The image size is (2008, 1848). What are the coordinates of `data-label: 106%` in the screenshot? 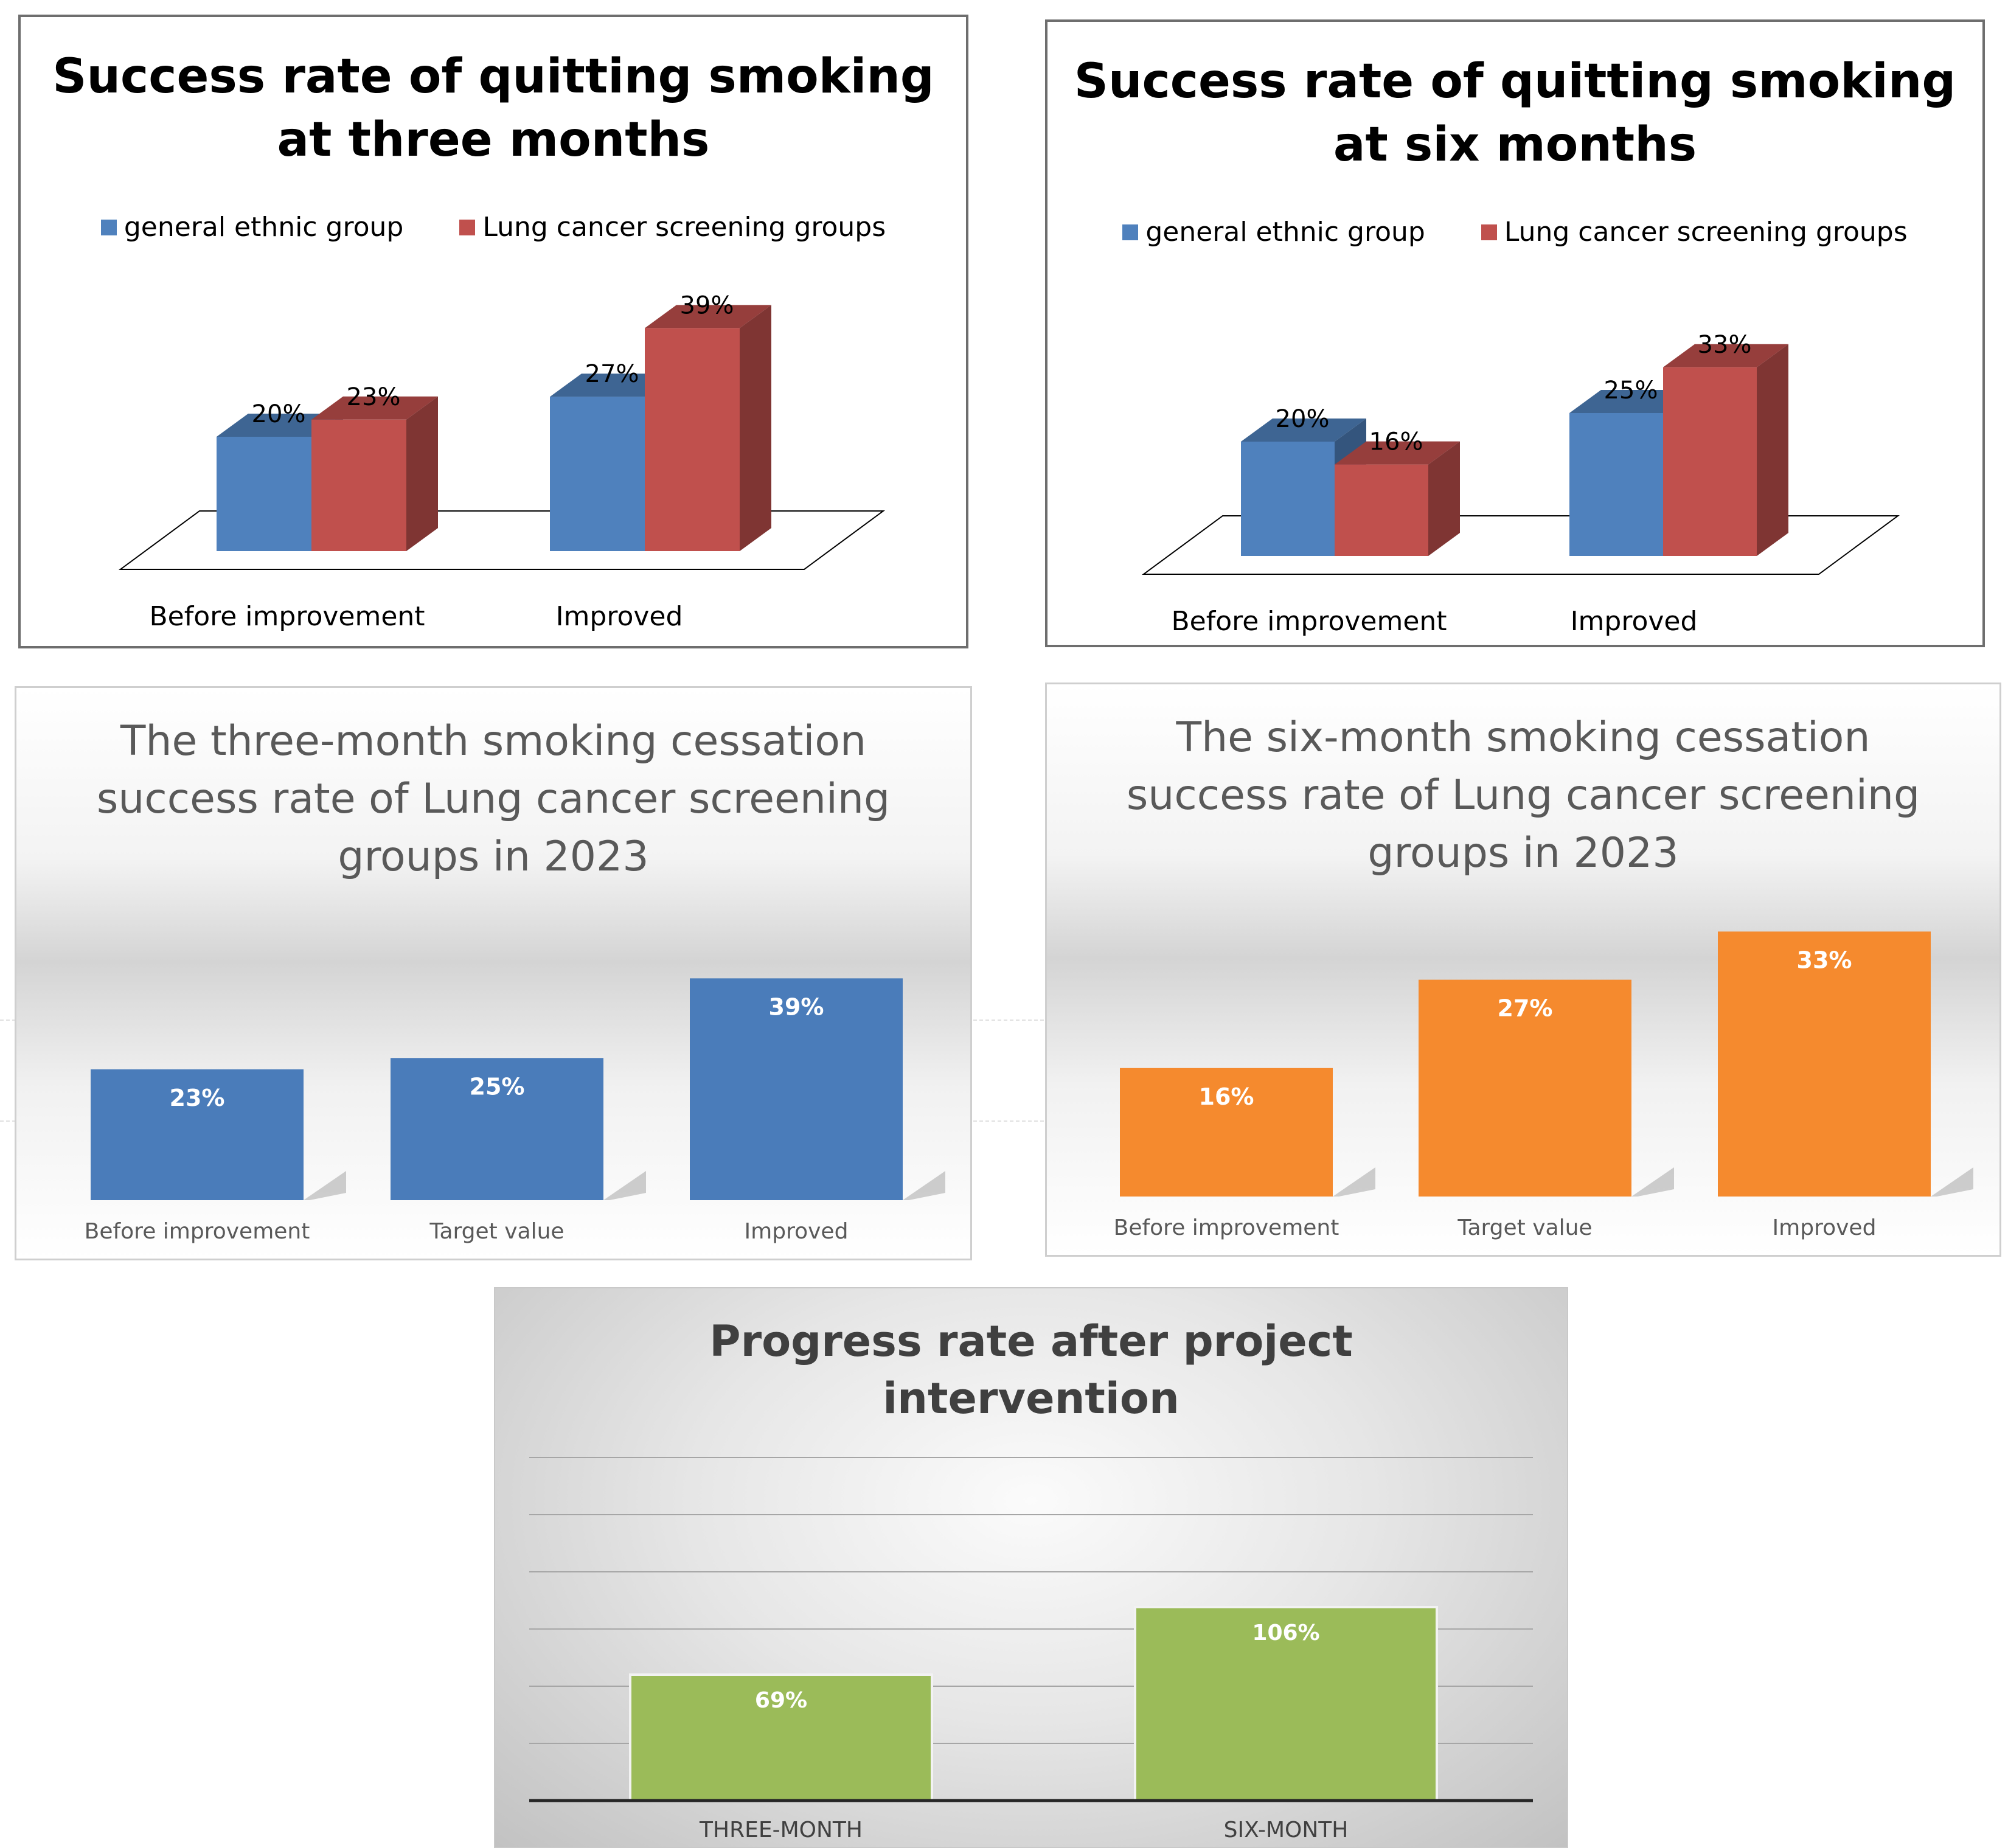 It's located at (1285, 1633).